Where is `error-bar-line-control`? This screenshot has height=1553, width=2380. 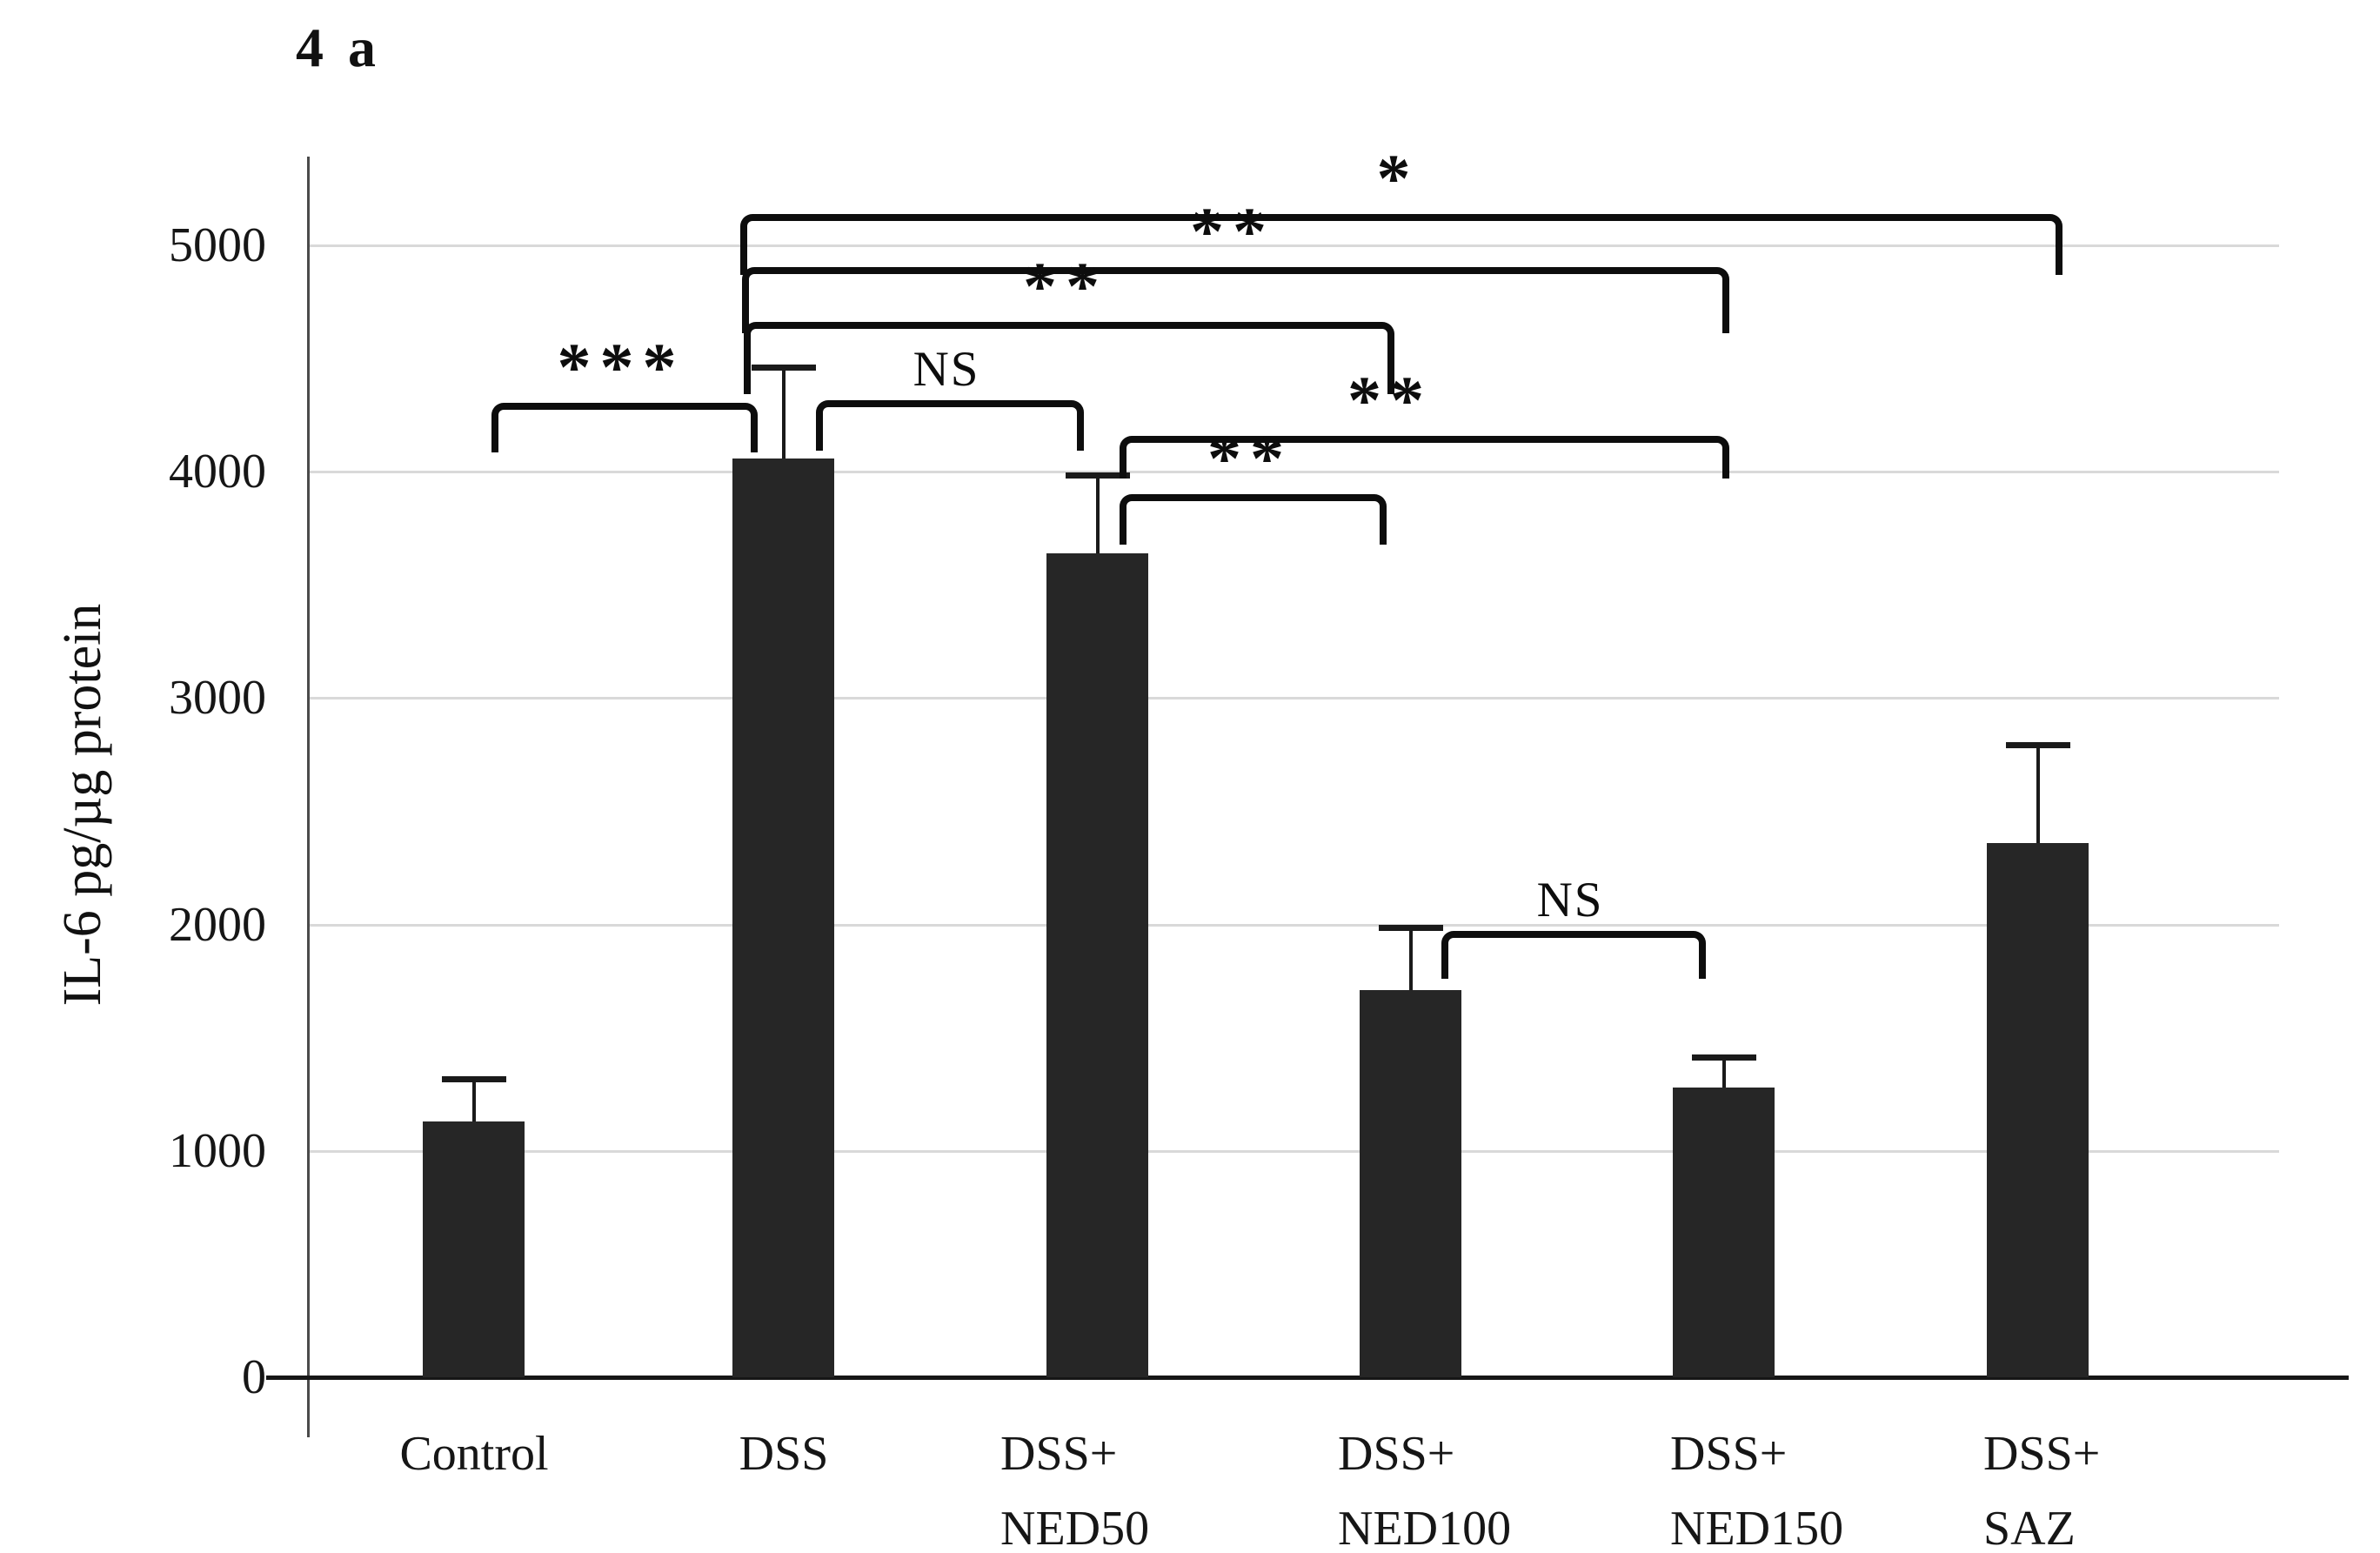
error-bar-line-control is located at coordinates (474, 1100).